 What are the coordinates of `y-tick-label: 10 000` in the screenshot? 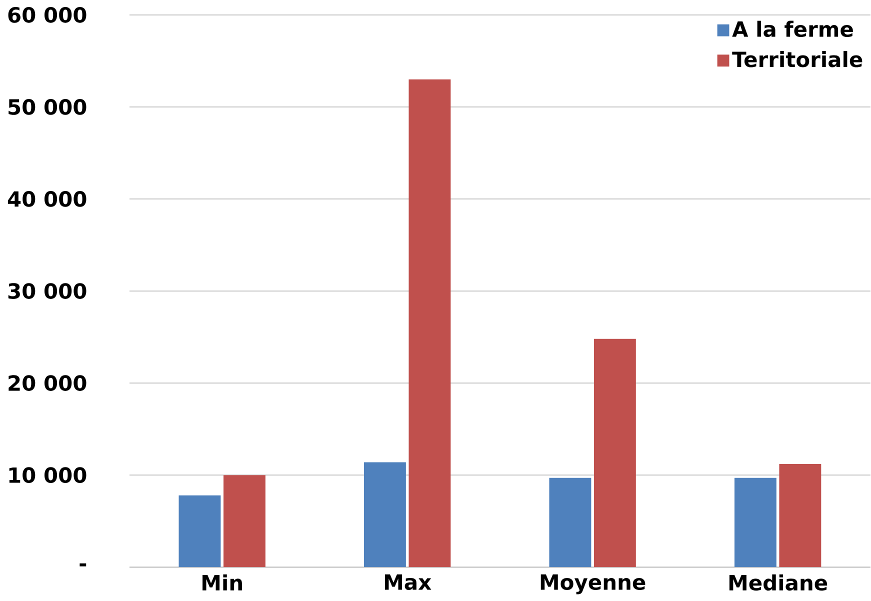 It's located at (47, 475).